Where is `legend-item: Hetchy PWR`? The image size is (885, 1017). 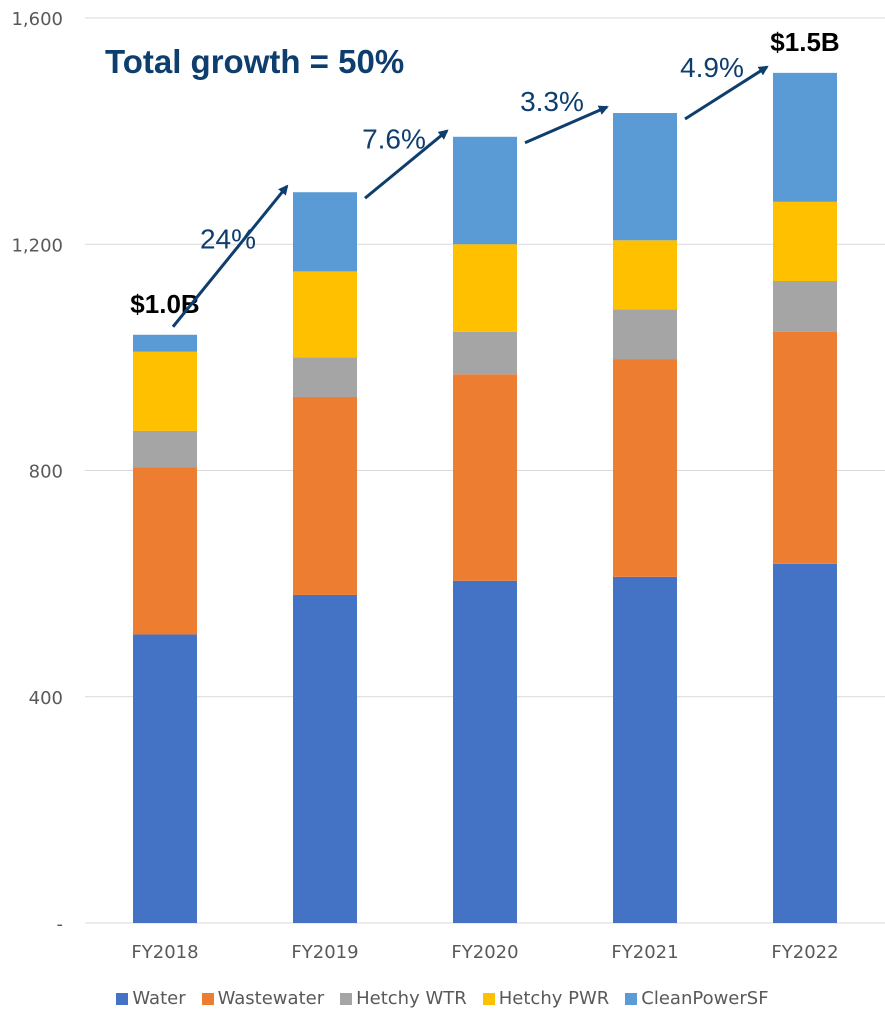
legend-item: Hetchy PWR is located at coordinates (546, 998).